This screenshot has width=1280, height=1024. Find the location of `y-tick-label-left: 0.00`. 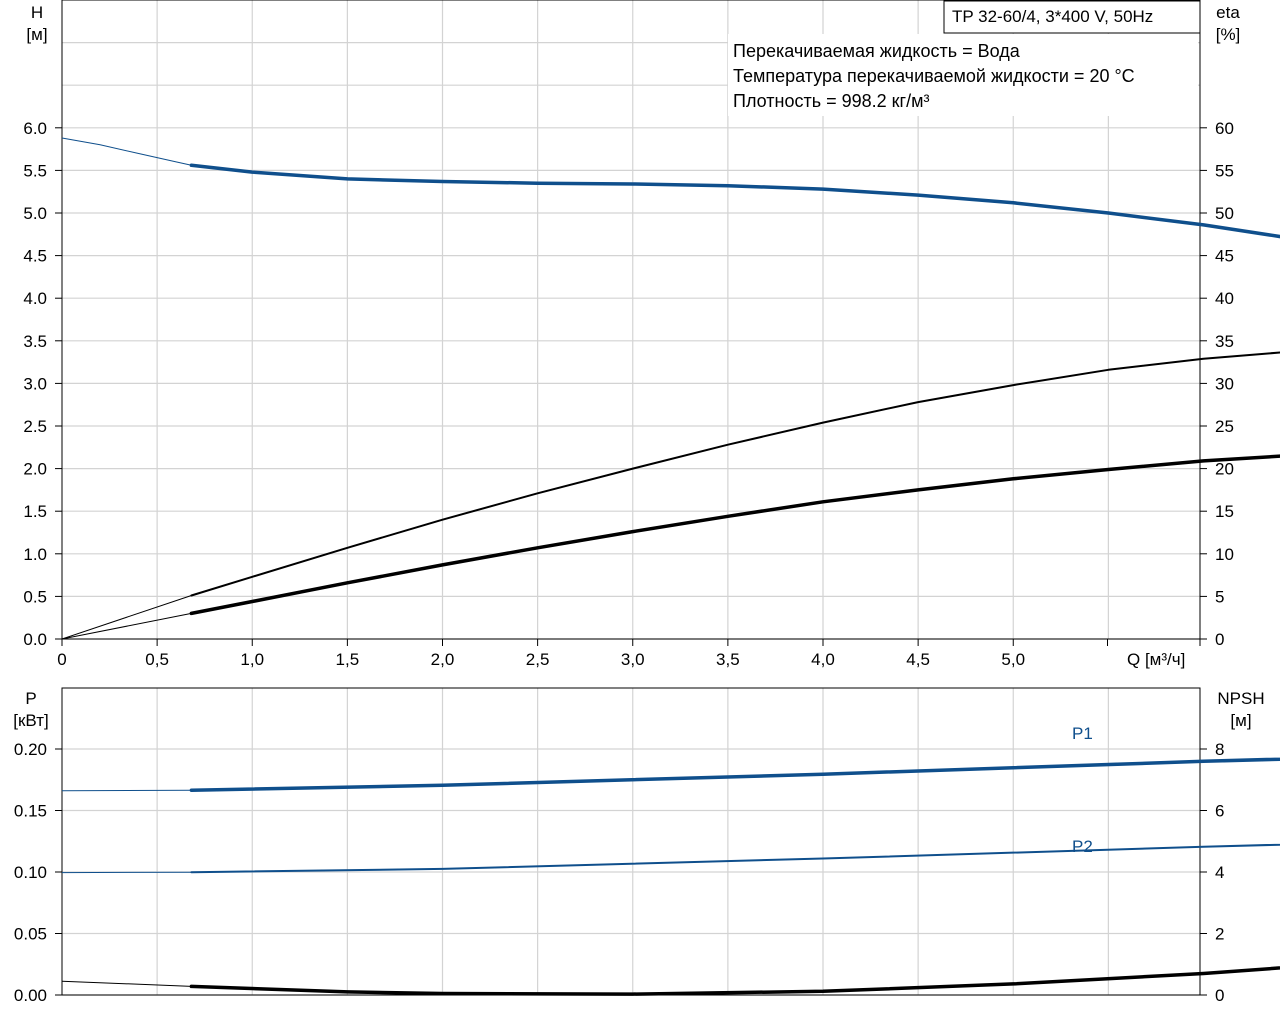

y-tick-label-left: 0.00 is located at coordinates (30, 995).